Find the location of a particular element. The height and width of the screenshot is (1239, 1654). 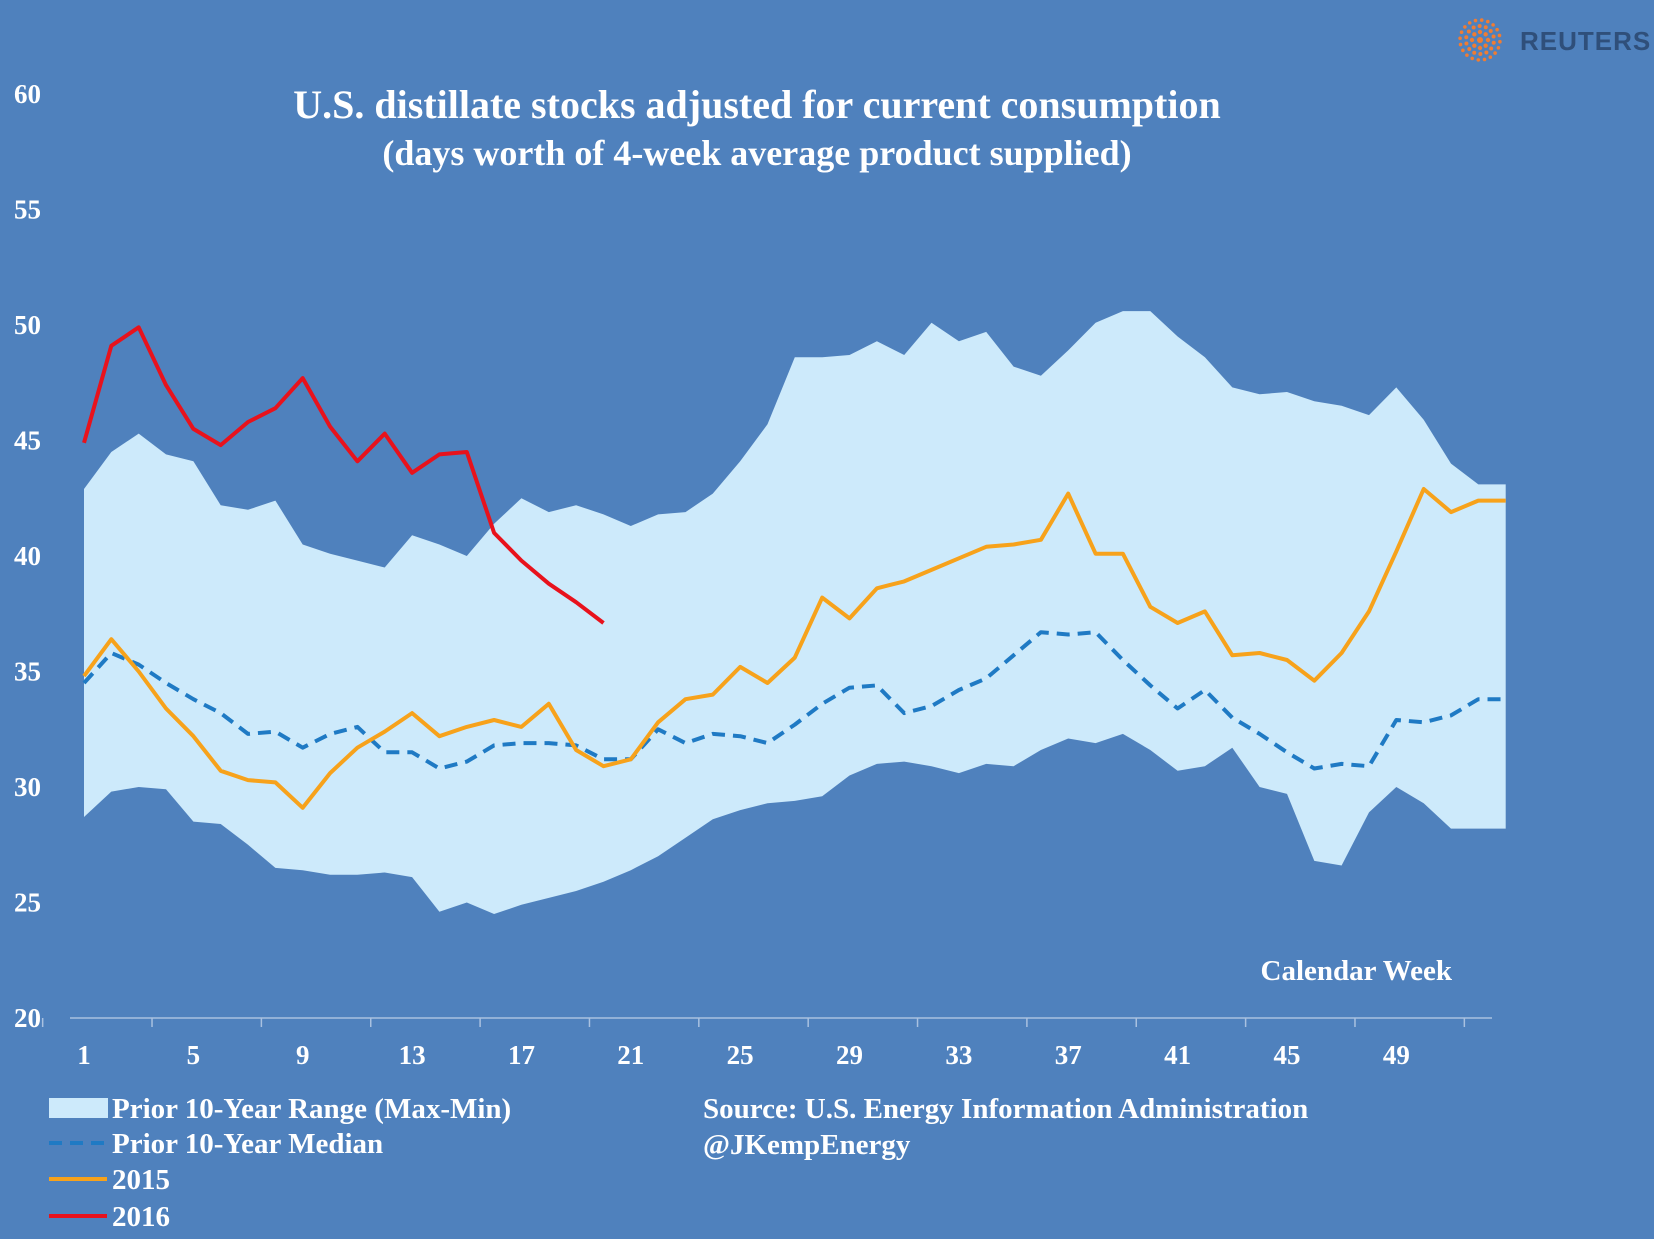

reuters-logo: REUTERS is located at coordinates (1554, 40).